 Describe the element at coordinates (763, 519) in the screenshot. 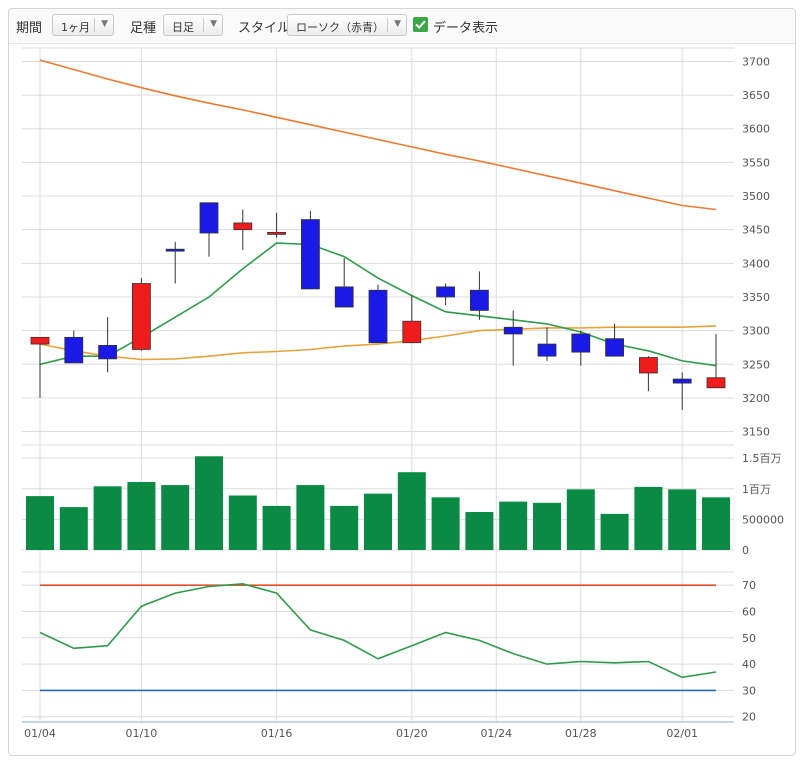

I see `volume-tick-label: 500000` at that location.